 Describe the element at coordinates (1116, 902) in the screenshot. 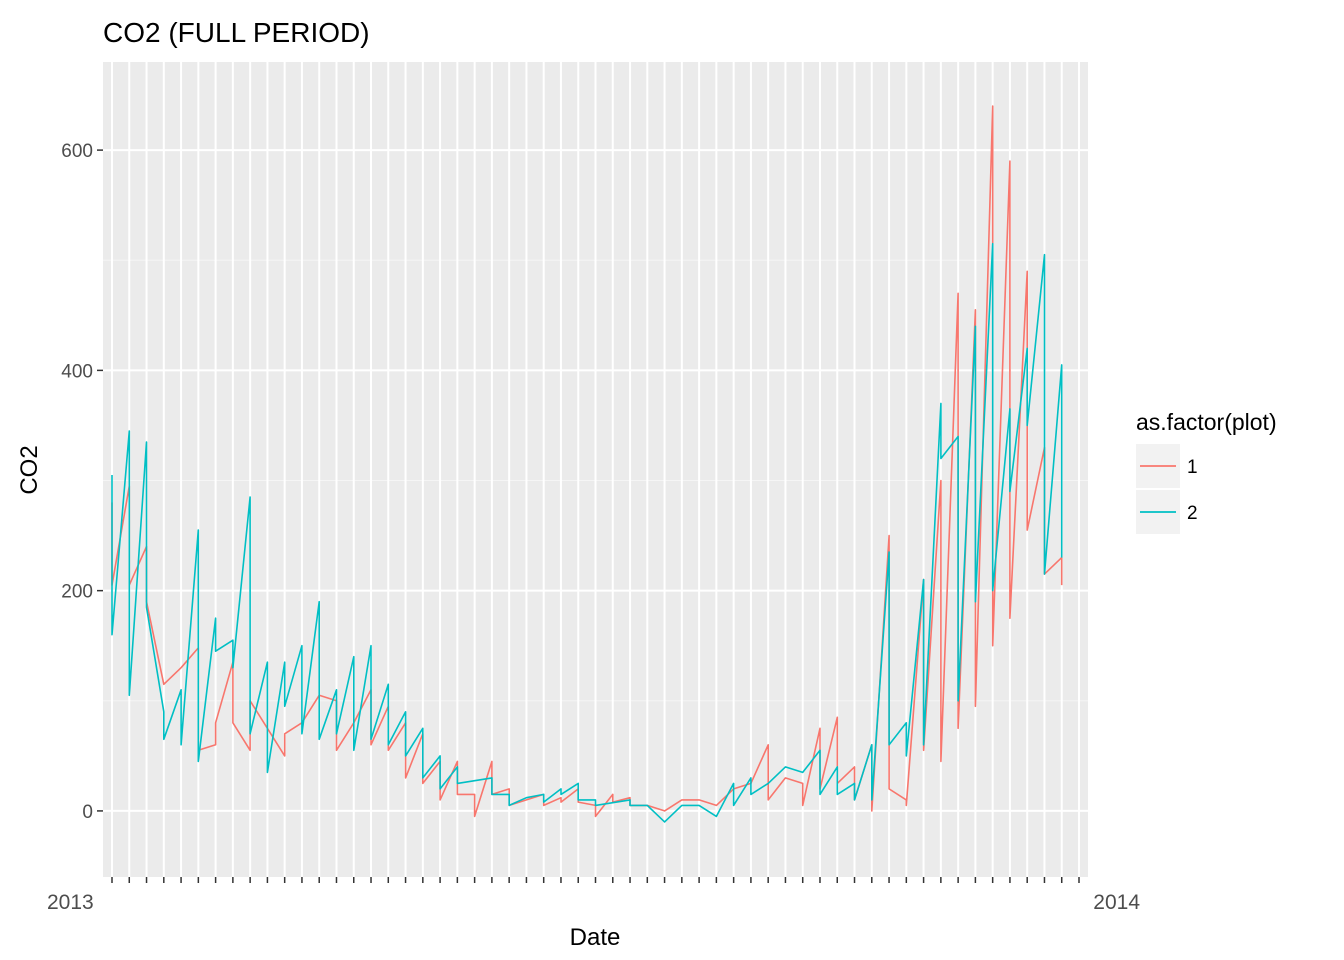

I see `x-tick-label: 2014` at that location.